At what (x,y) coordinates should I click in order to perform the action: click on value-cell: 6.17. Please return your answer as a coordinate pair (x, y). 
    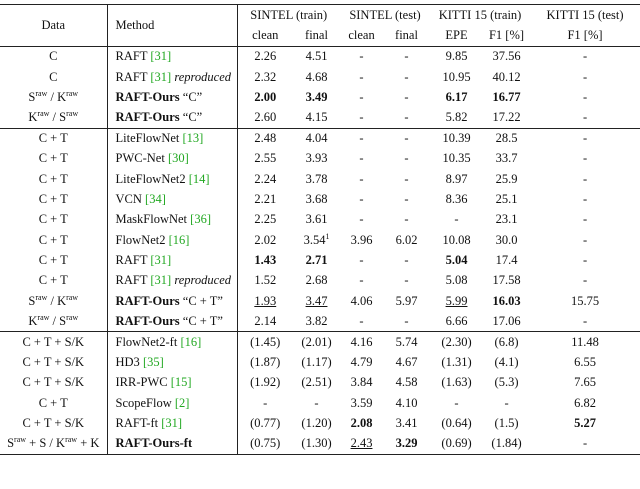
    Looking at the image, I should click on (456, 97).